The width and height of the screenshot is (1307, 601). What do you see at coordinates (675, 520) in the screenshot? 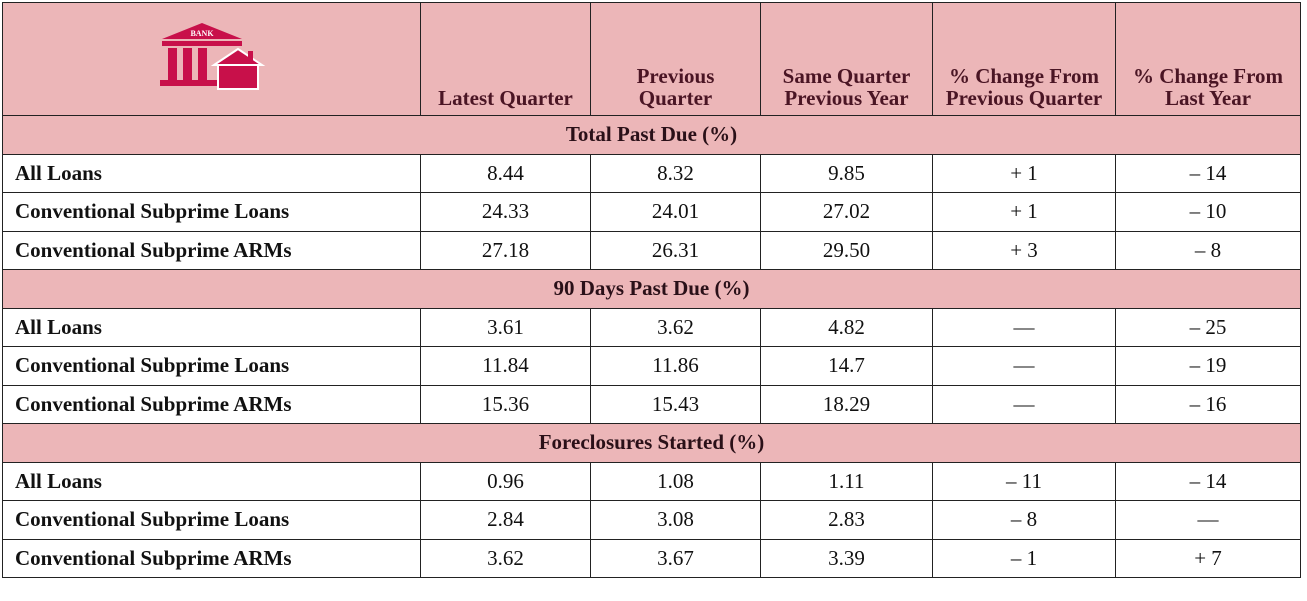
I see `cell: 3.08` at bounding box center [675, 520].